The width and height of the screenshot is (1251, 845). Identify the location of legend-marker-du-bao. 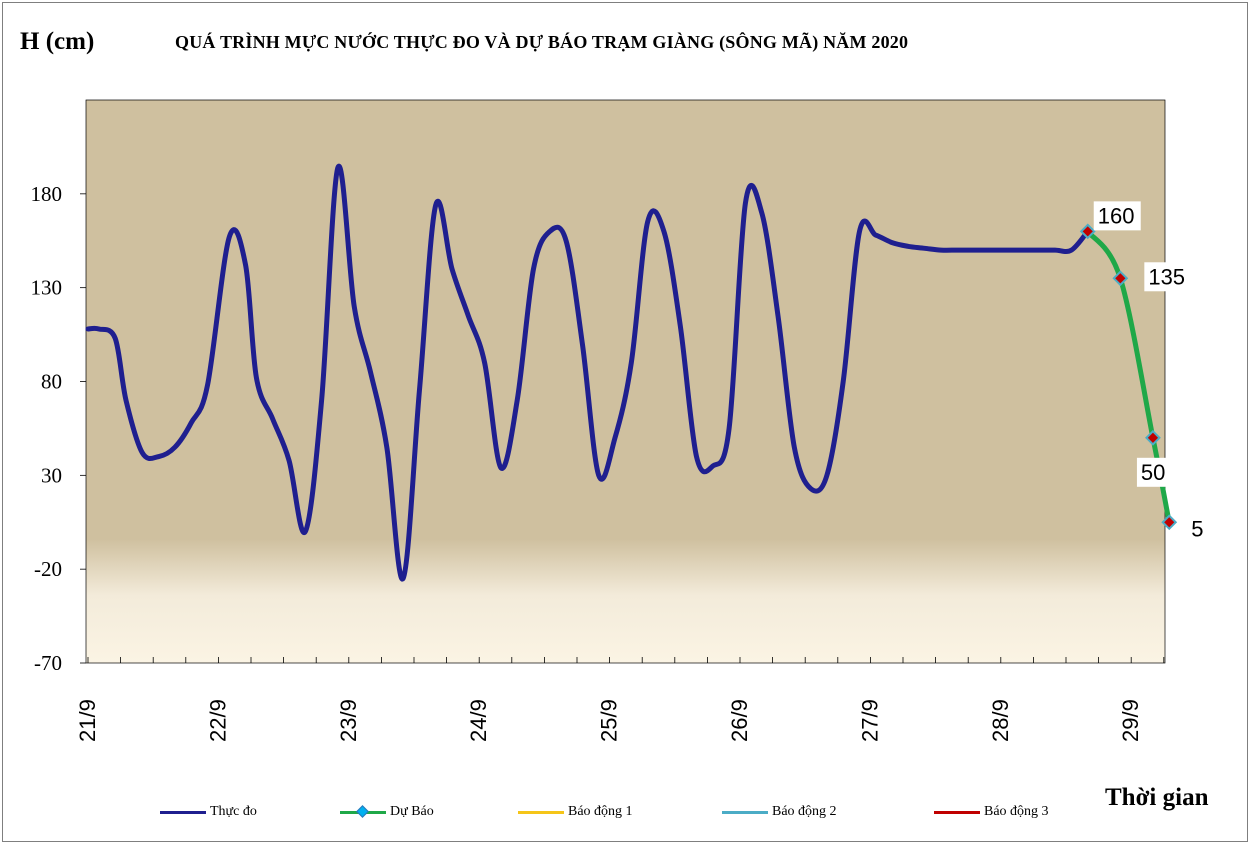
(362, 811).